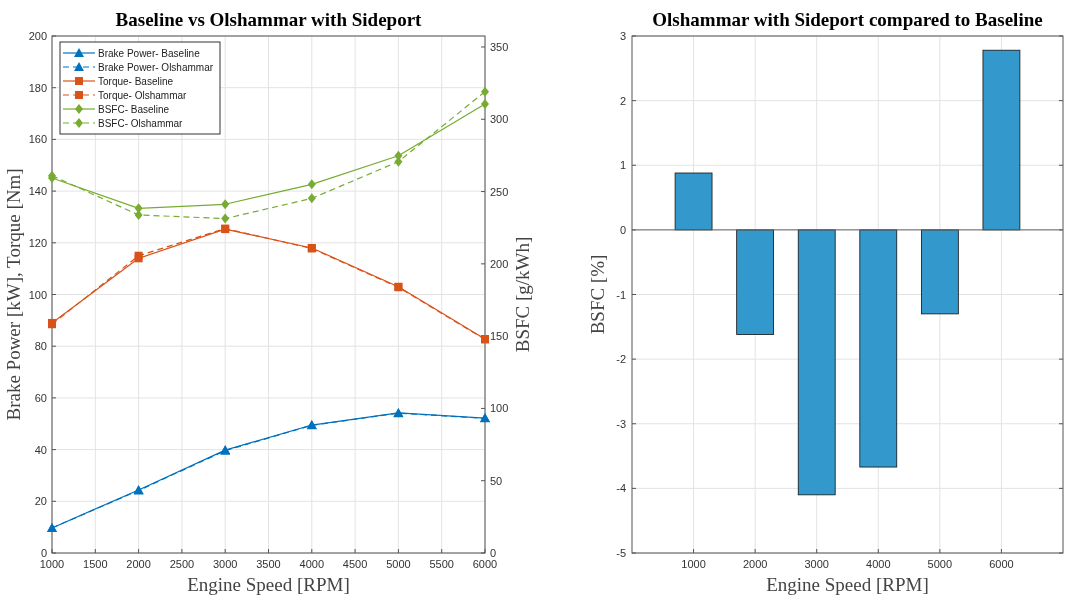 Image resolution: width=1072 pixels, height=598 pixels. What do you see at coordinates (134, 109) in the screenshot?
I see `legend-label: BSFC- Baseline` at bounding box center [134, 109].